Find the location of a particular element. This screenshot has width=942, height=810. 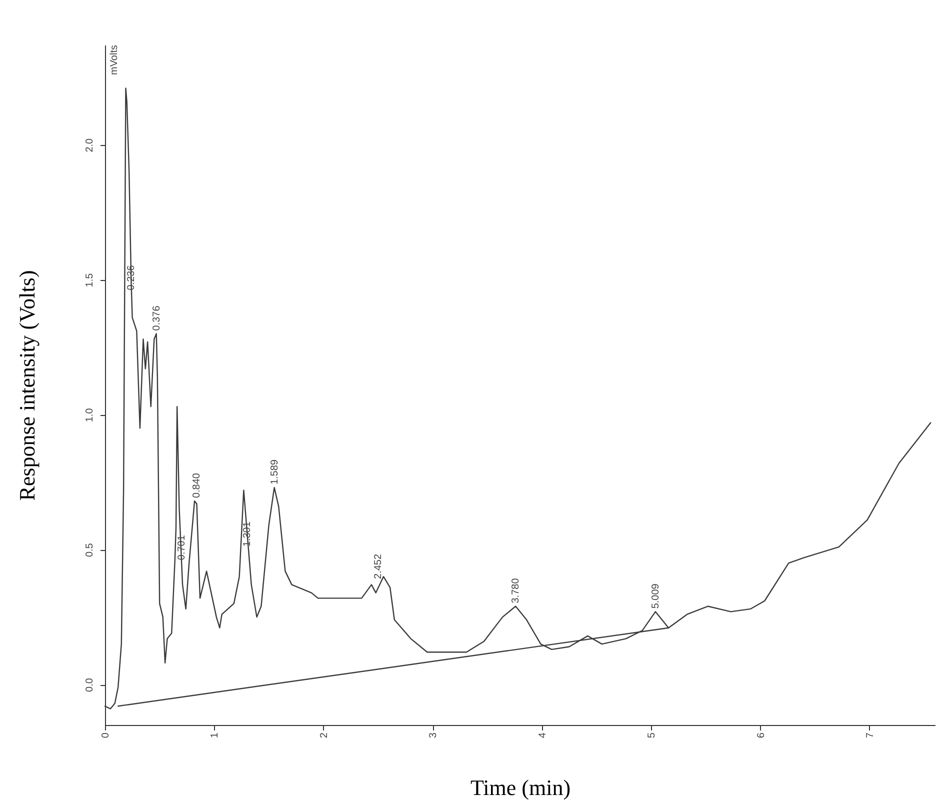

annotation: mVolts is located at coordinates (114, 60).